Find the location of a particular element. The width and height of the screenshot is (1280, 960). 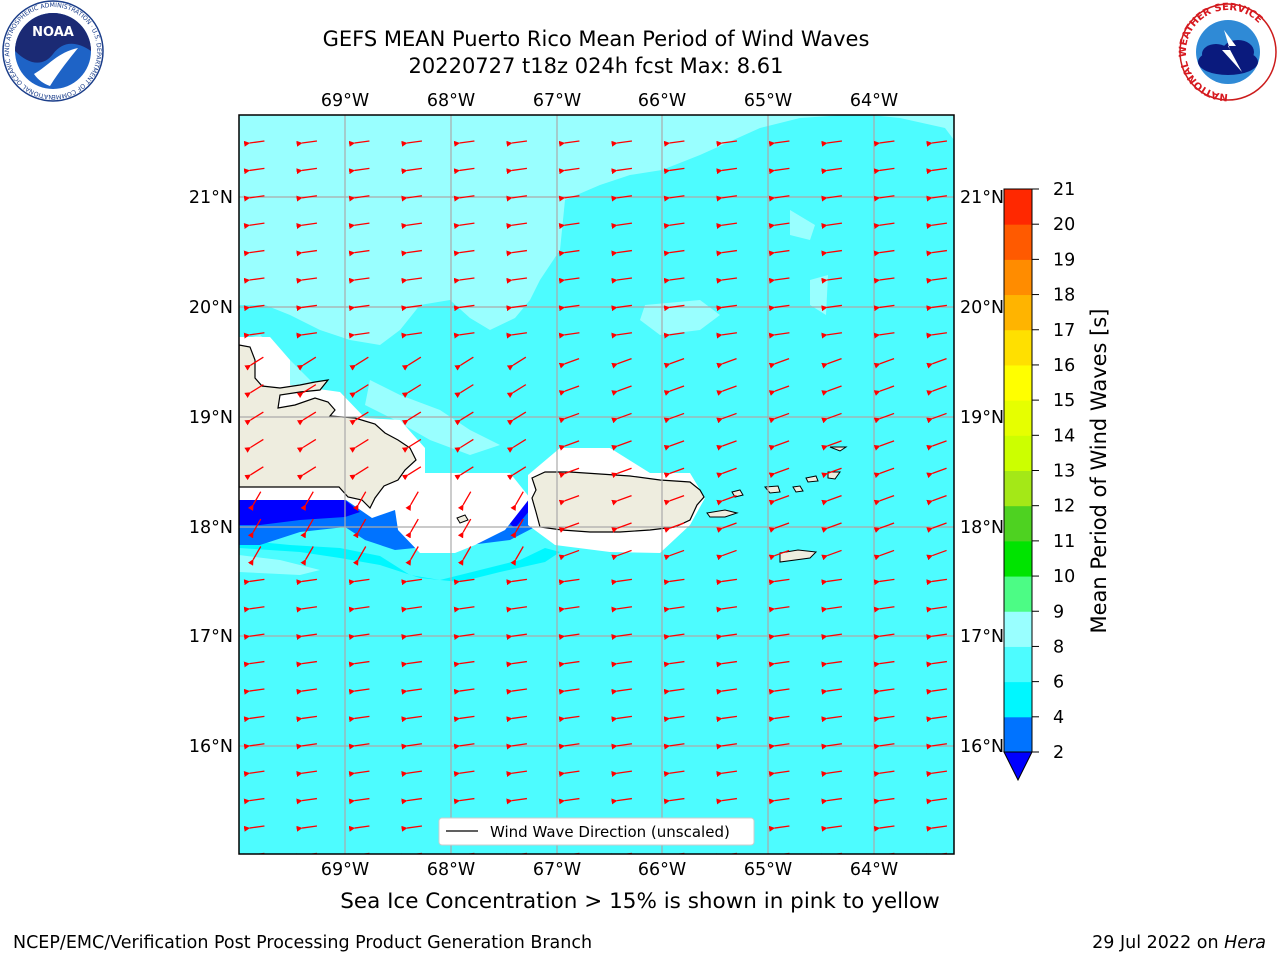

colorbar-tick-label: 13 is located at coordinates (1064, 472).